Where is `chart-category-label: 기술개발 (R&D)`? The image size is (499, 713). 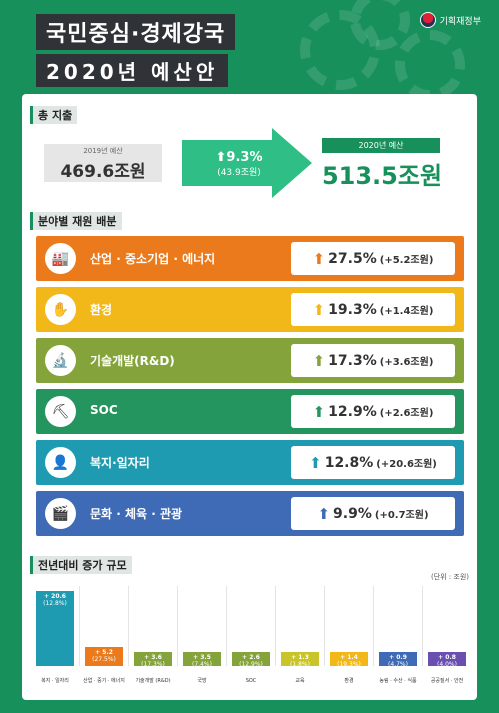
chart-category-label: 기술개발 (R&D) is located at coordinates (153, 681).